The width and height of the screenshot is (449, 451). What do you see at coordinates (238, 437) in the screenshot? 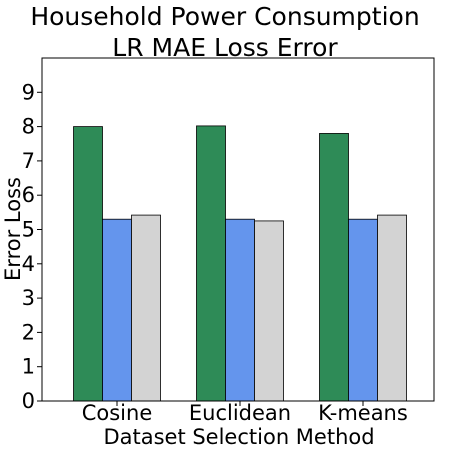
I see `x-axis-label: Dataset Selection Method` at bounding box center [238, 437].